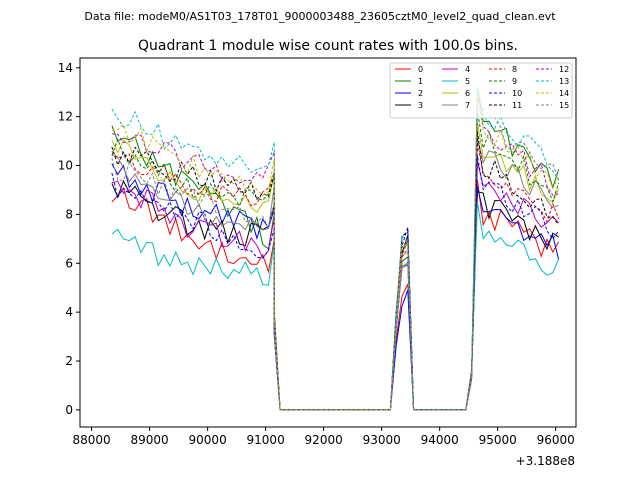 Image resolution: width=640 pixels, height=480 pixels. What do you see at coordinates (440, 440) in the screenshot?
I see `x-tick-label: 94000` at bounding box center [440, 440].